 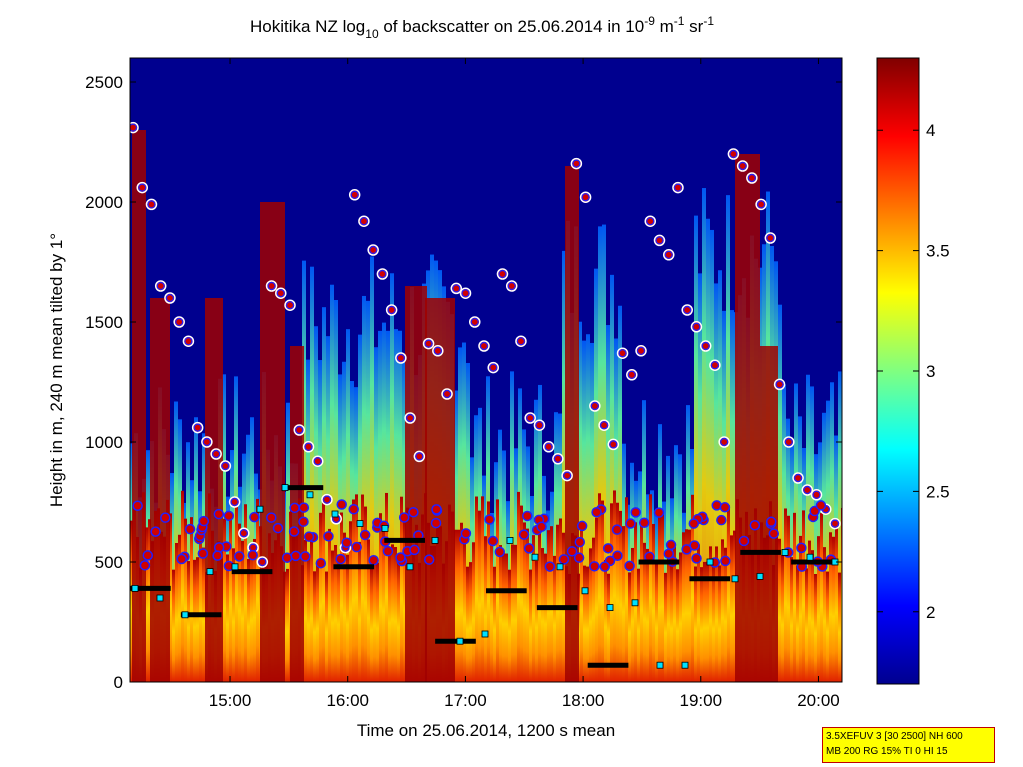 What do you see at coordinates (708, 21) in the screenshot?
I see `title-part-sup3: -1` at bounding box center [708, 21].